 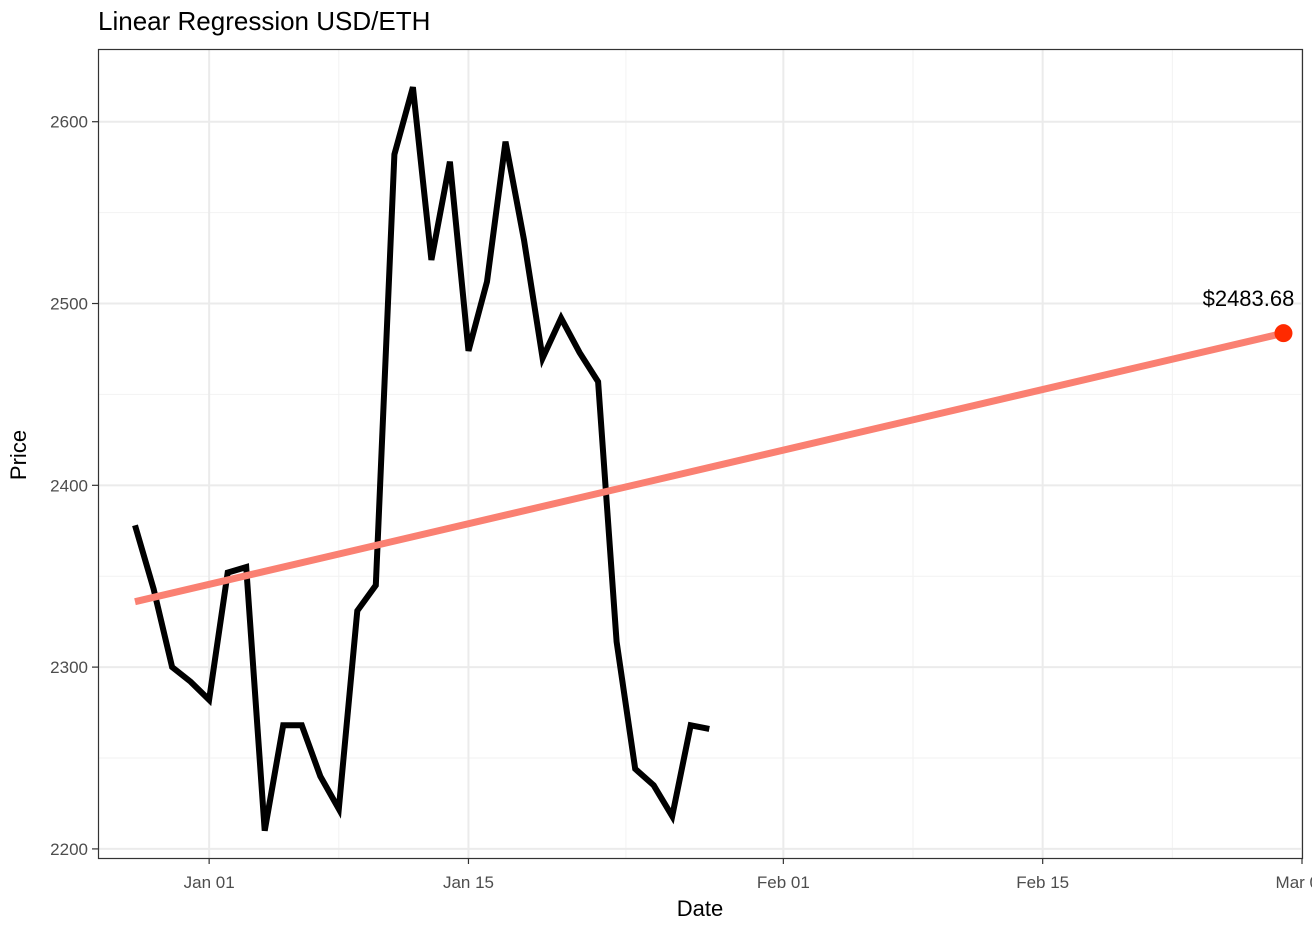 I want to click on x-tick-label: Feb 15, so click(x=1042, y=882).